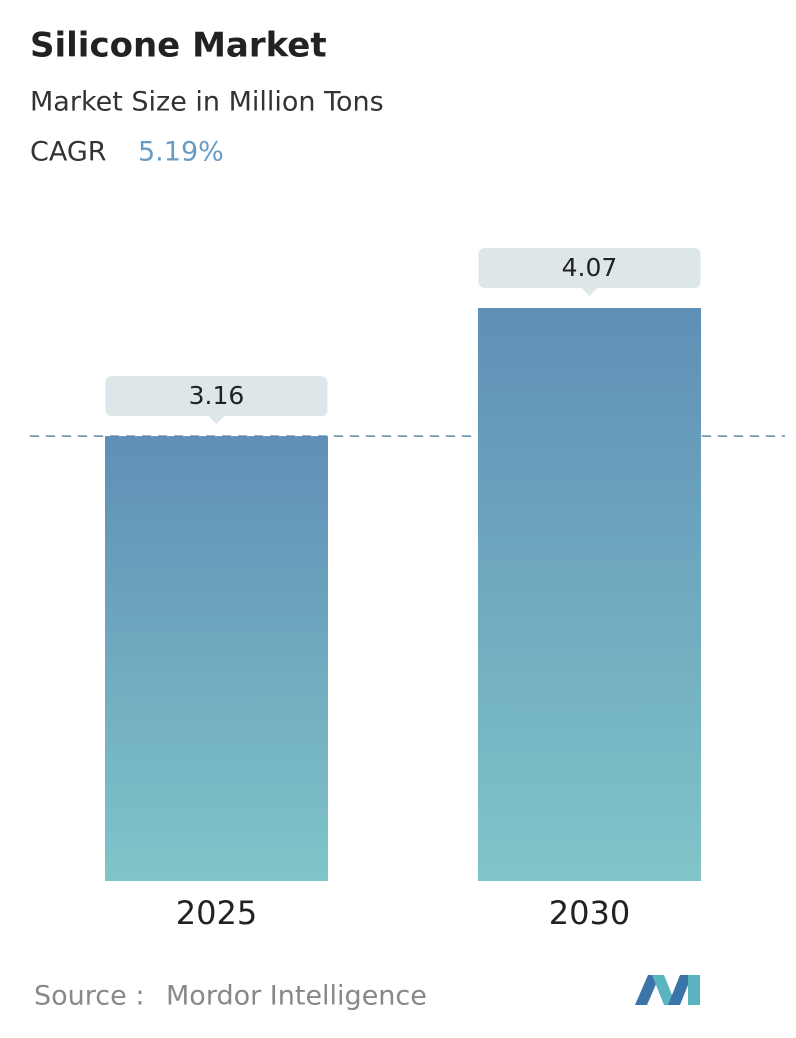 Image resolution: width=796 pixels, height=1038 pixels. Describe the element at coordinates (216, 658) in the screenshot. I see `bar` at that location.